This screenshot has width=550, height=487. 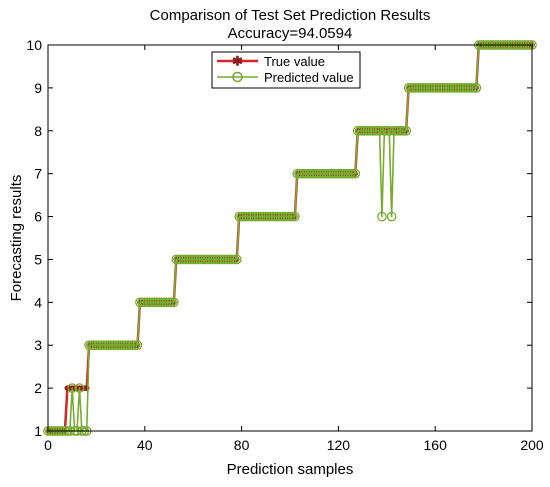 What do you see at coordinates (38, 217) in the screenshot?
I see `y-tick-label: 6` at bounding box center [38, 217].